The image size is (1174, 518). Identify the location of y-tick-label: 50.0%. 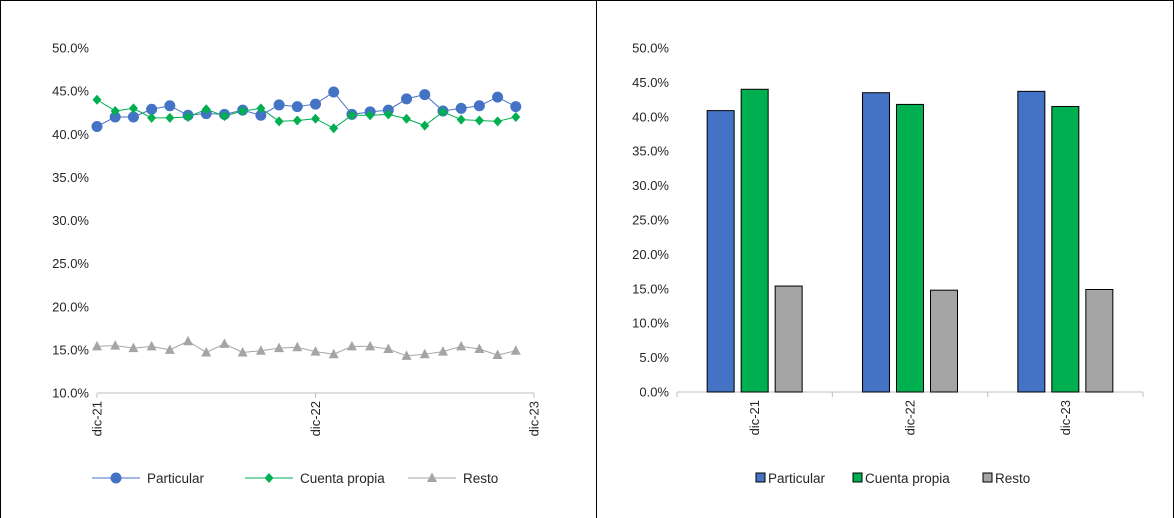
(70, 48).